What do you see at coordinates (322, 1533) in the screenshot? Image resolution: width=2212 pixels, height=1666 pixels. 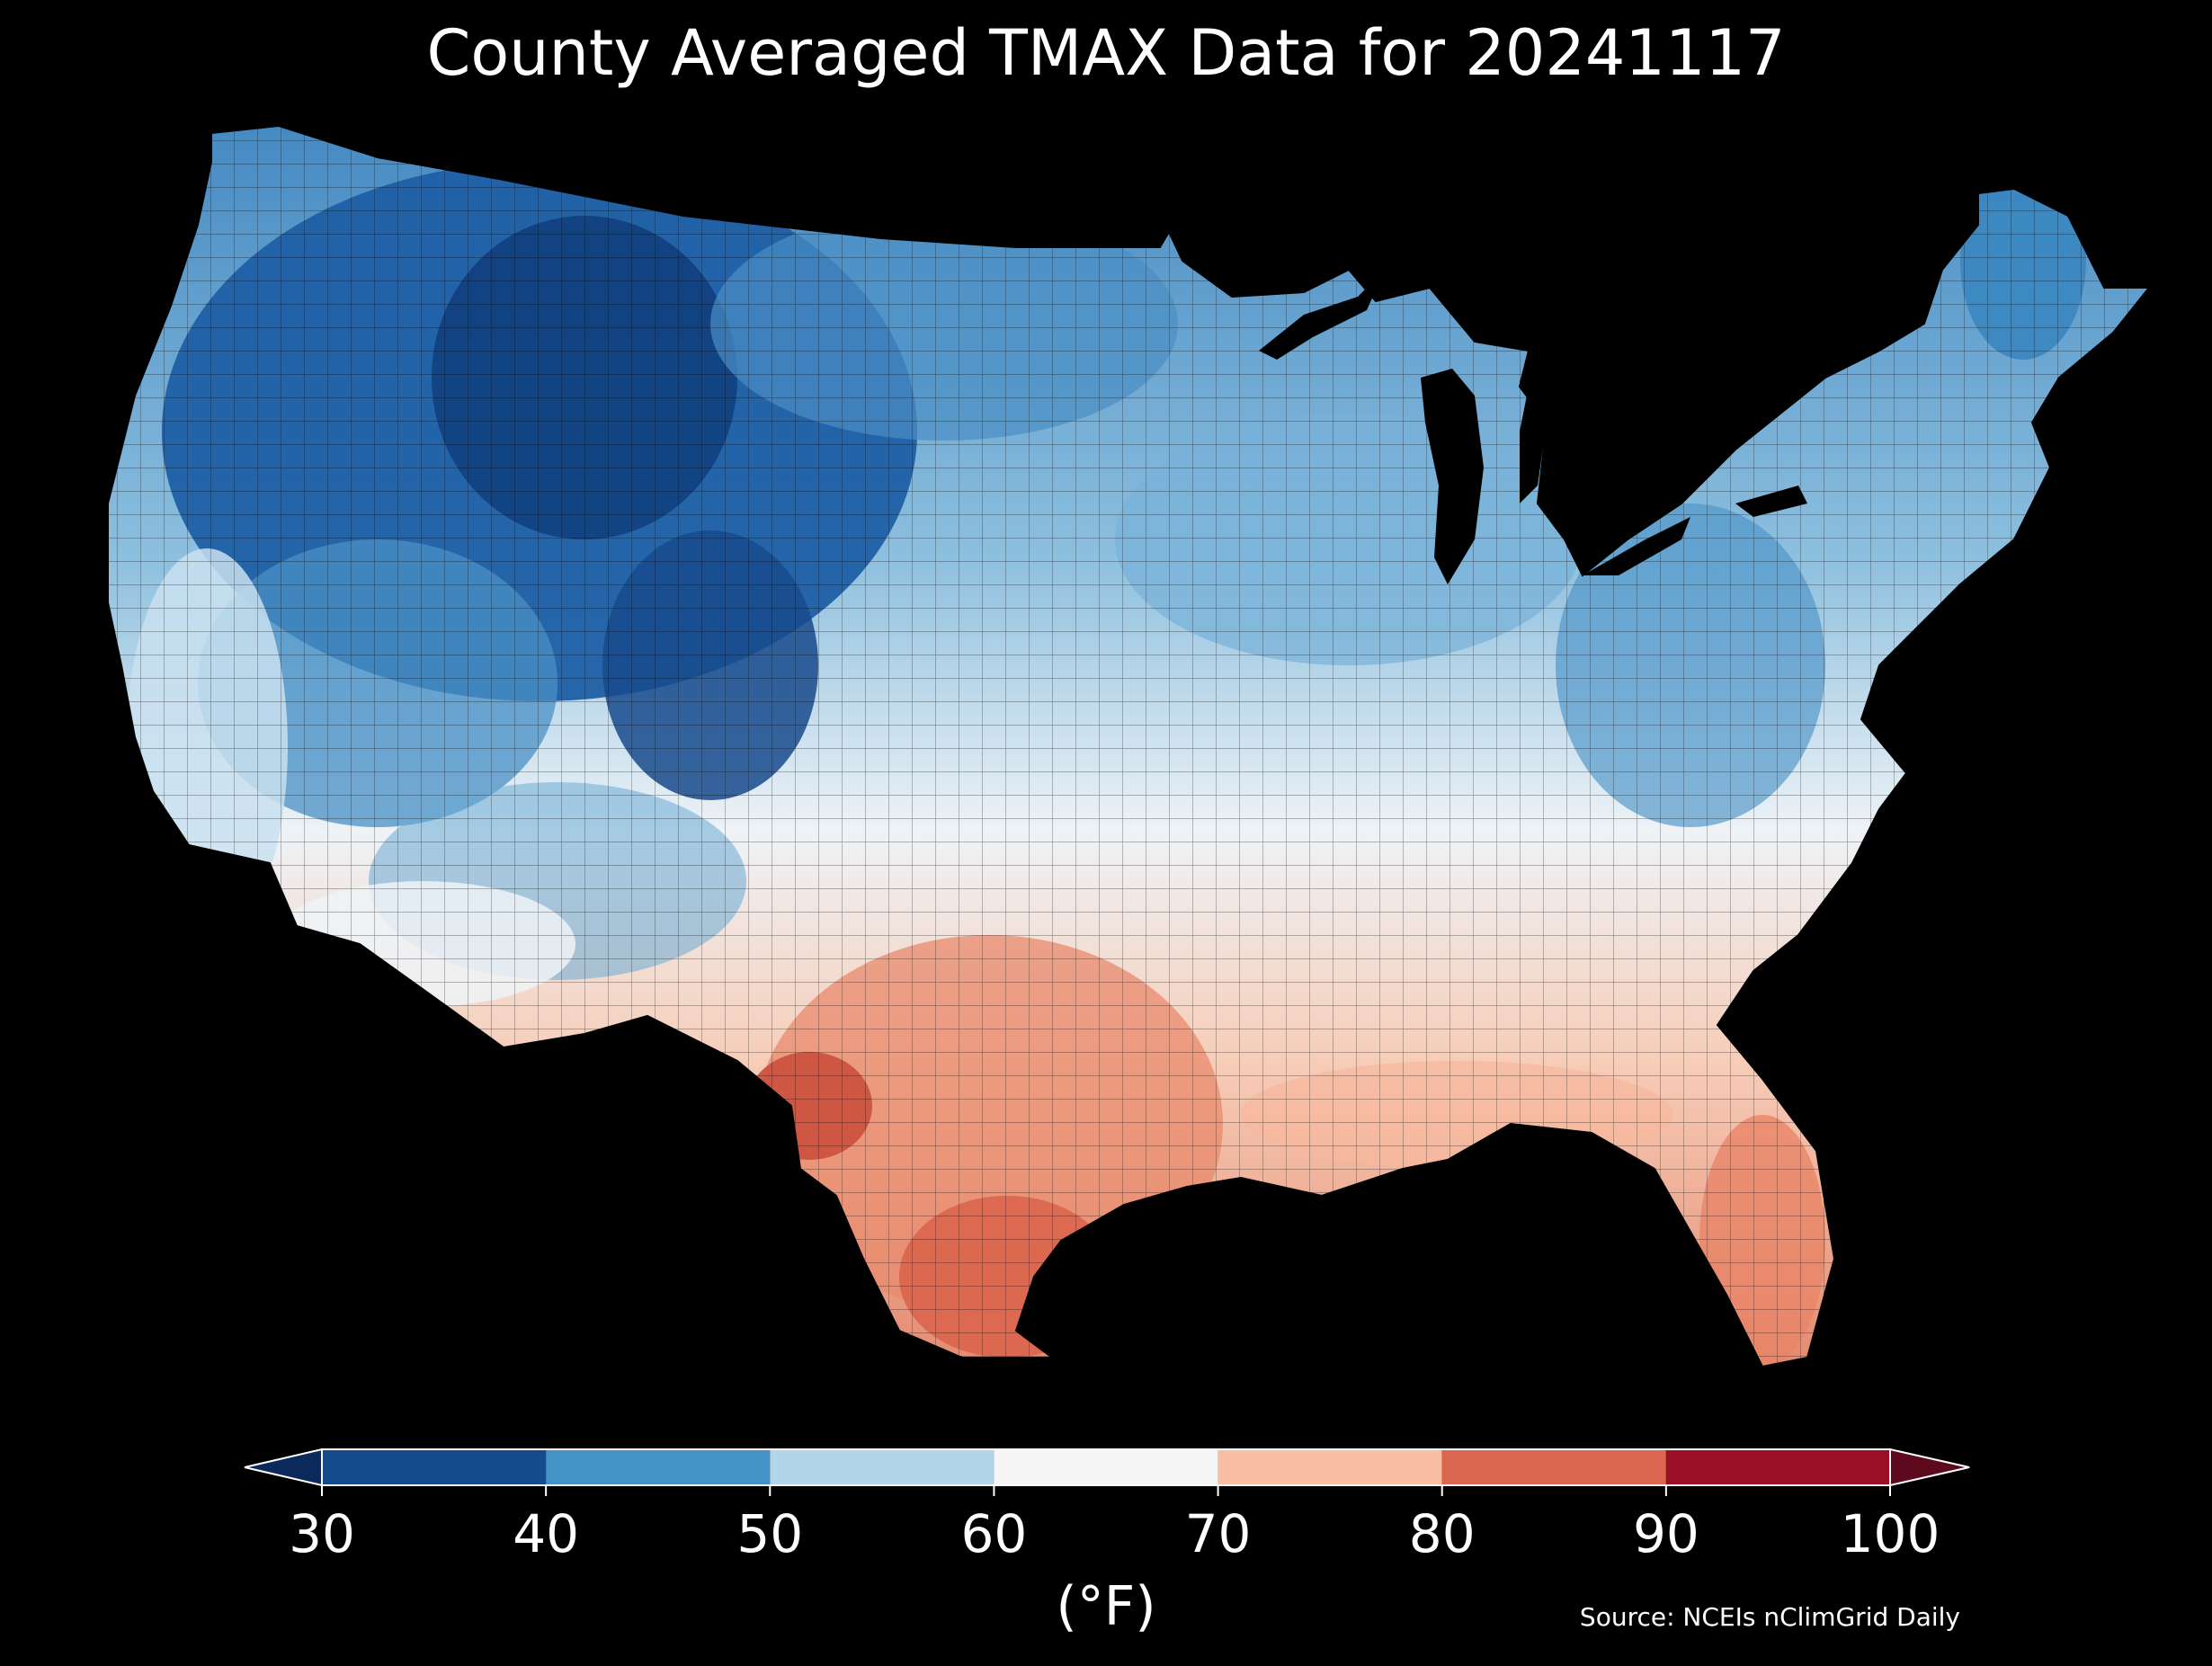 I see `colorbar-tick-label: 30` at bounding box center [322, 1533].